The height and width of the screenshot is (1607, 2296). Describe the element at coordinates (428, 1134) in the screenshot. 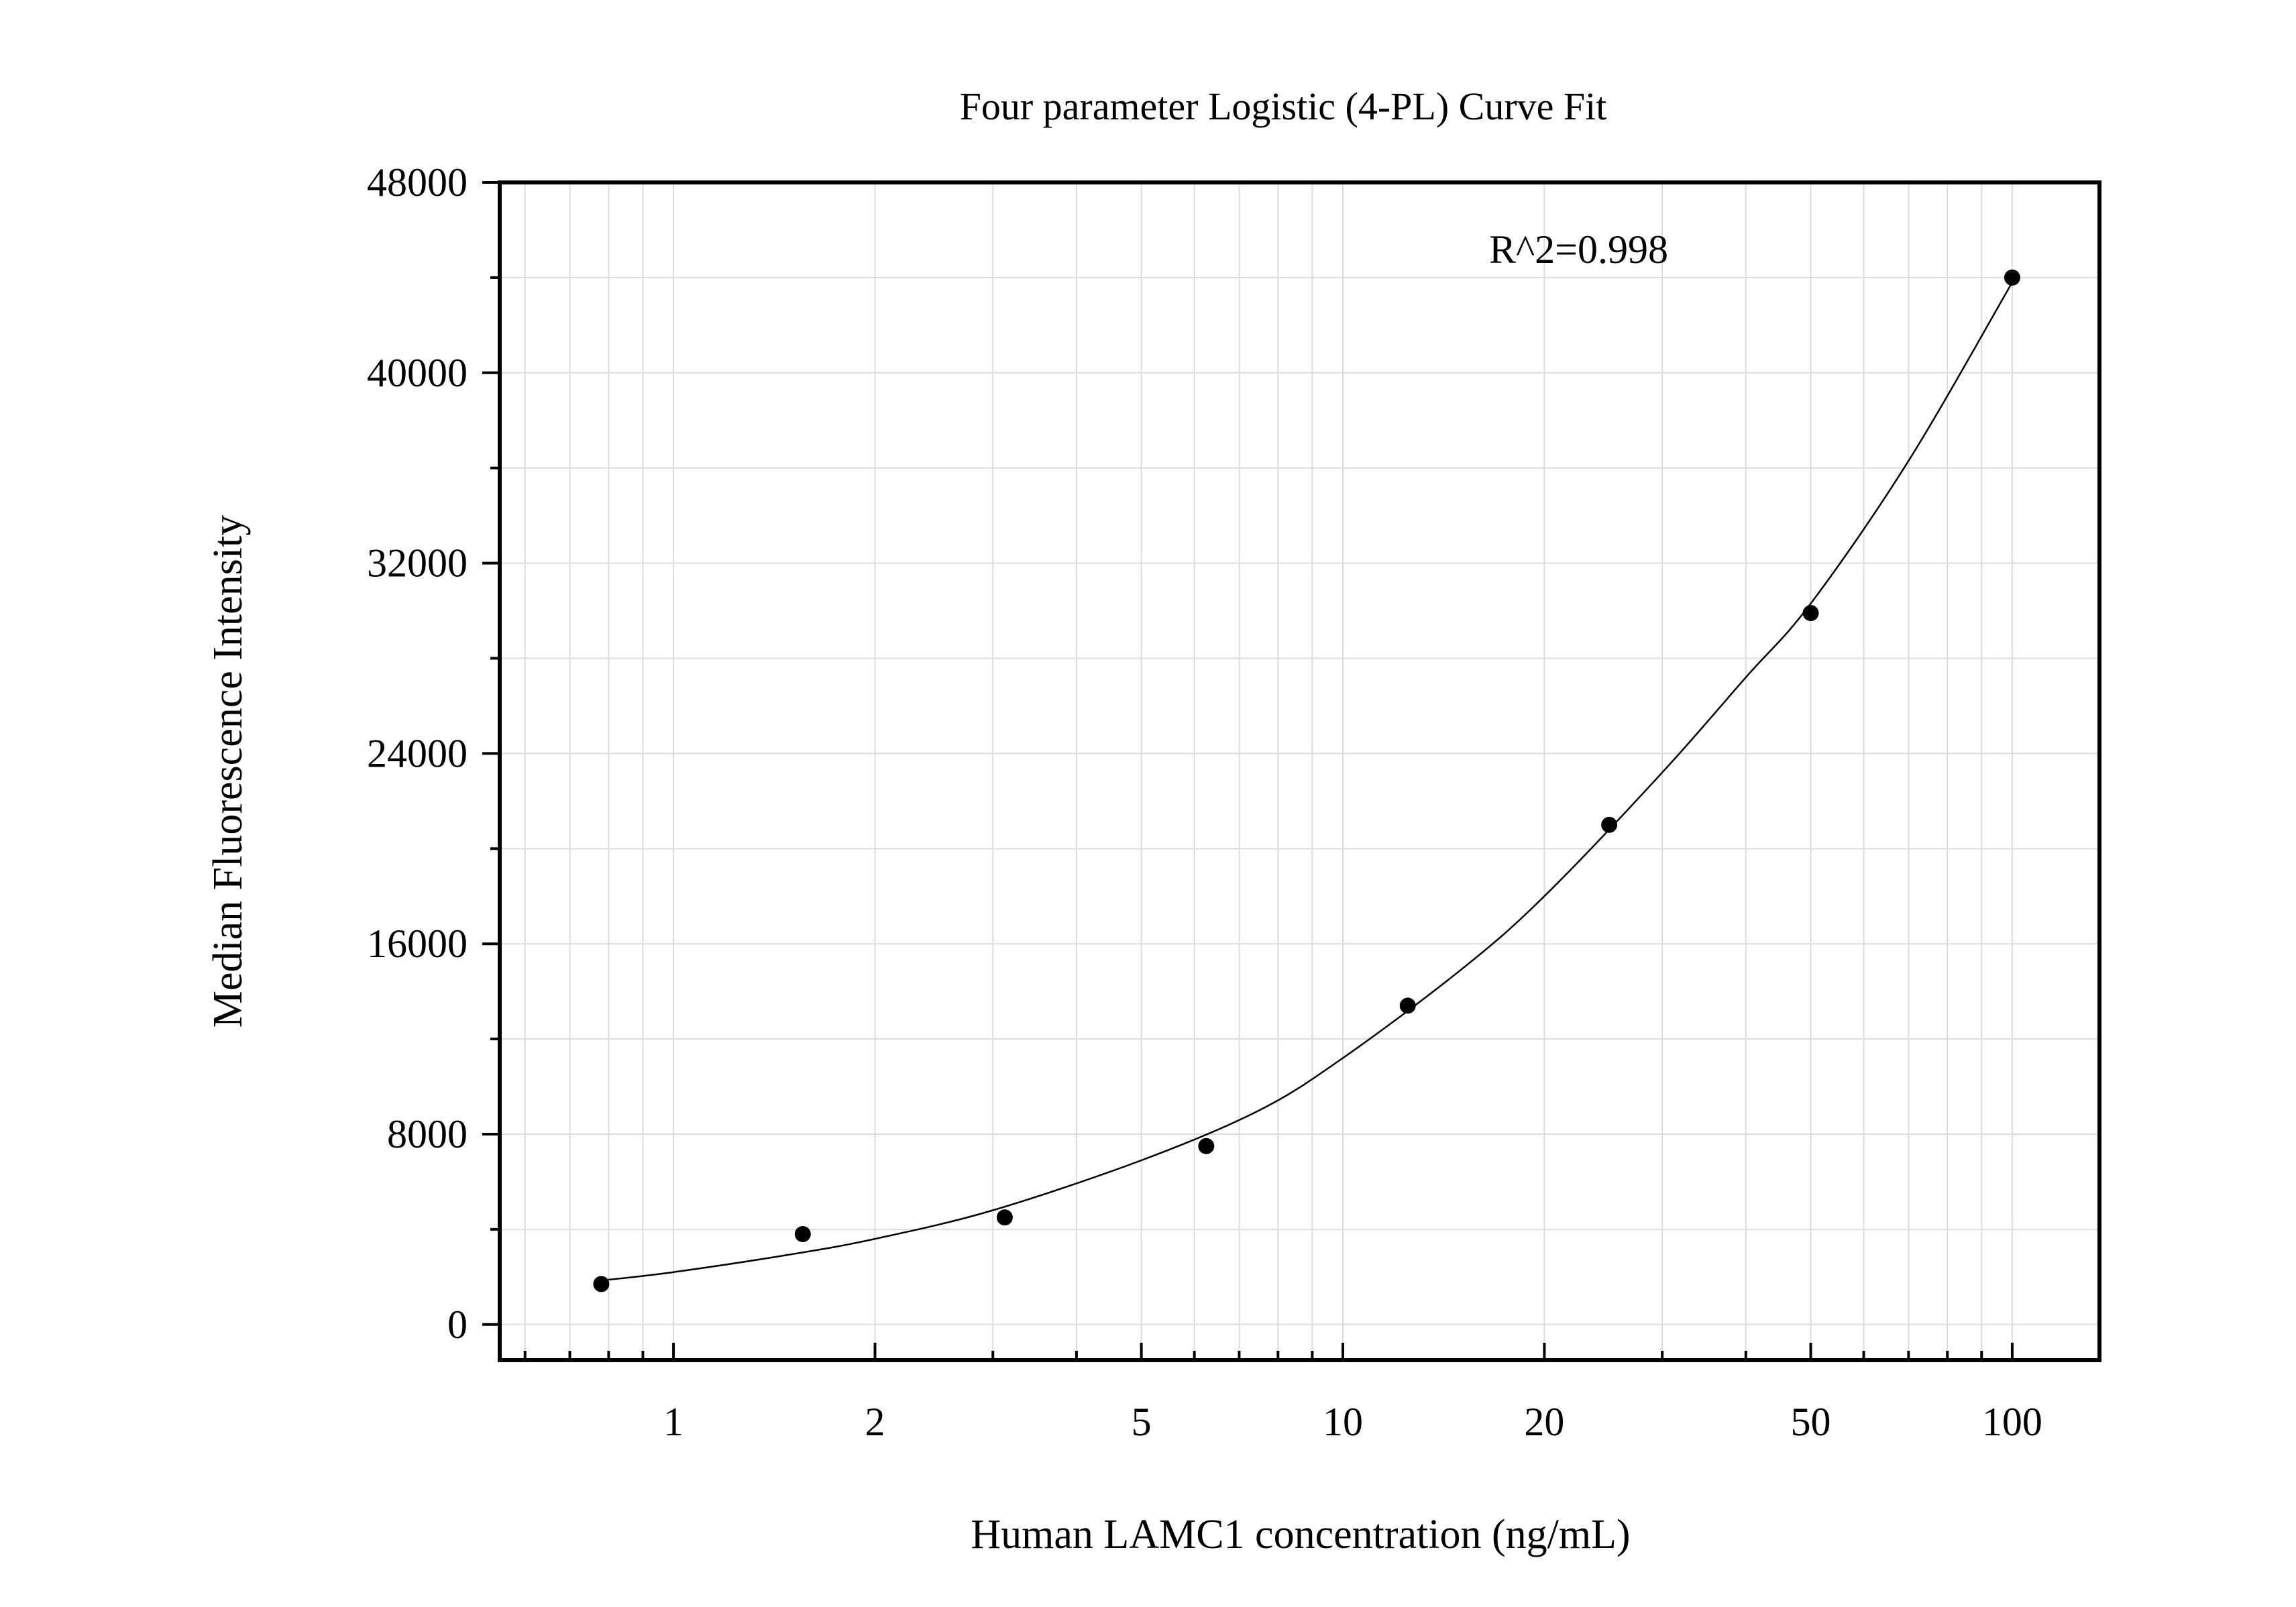

I see `y-tick-label: 8000` at that location.